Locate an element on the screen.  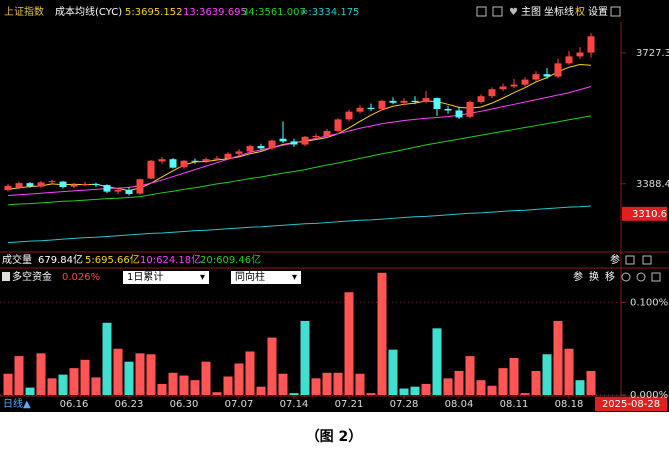
dropdown-text: 同向柱 is located at coordinates (250, 276).